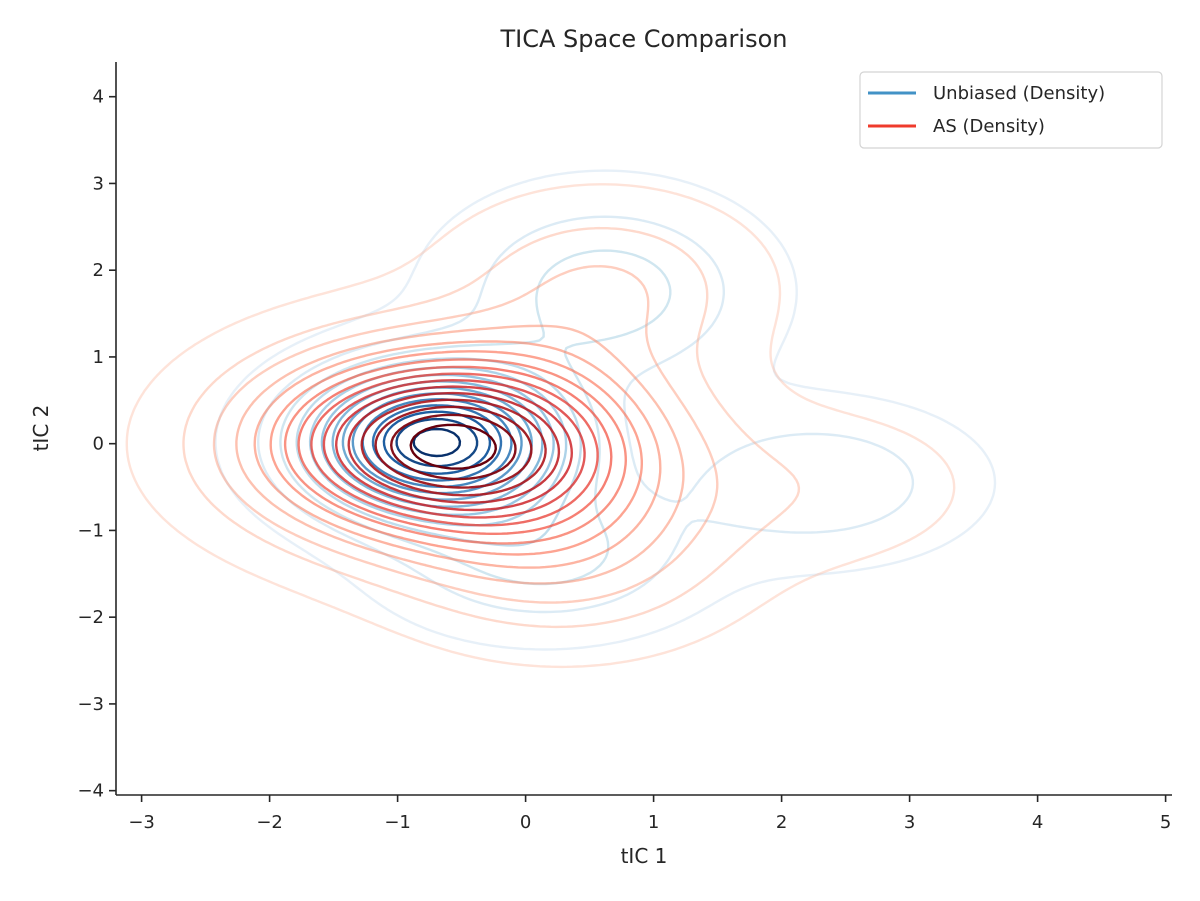 Image resolution: width=1200 pixels, height=901 pixels. I want to click on y-tick-label: −3, so click(90, 704).